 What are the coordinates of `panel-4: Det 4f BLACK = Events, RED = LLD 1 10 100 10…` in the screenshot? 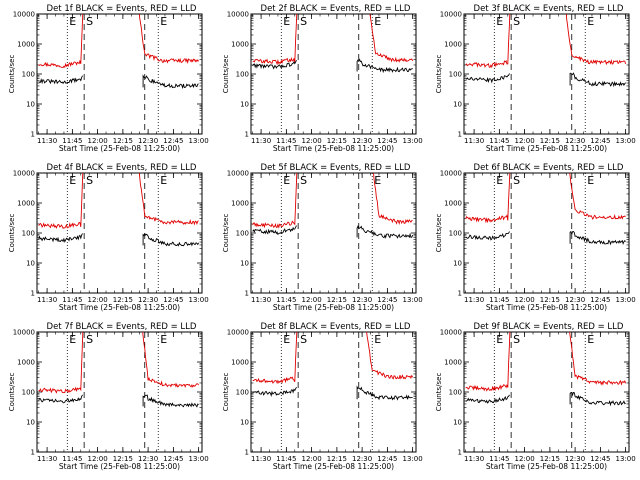 It's located at (108, 237).